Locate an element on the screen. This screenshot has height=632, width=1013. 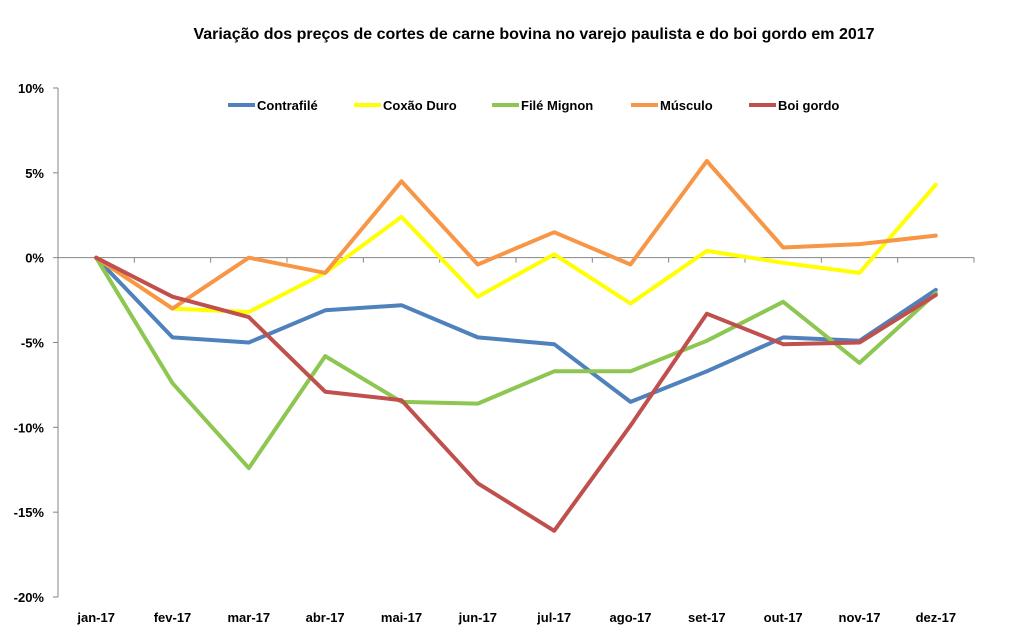
legend-label: Músculo is located at coordinates (686, 105).